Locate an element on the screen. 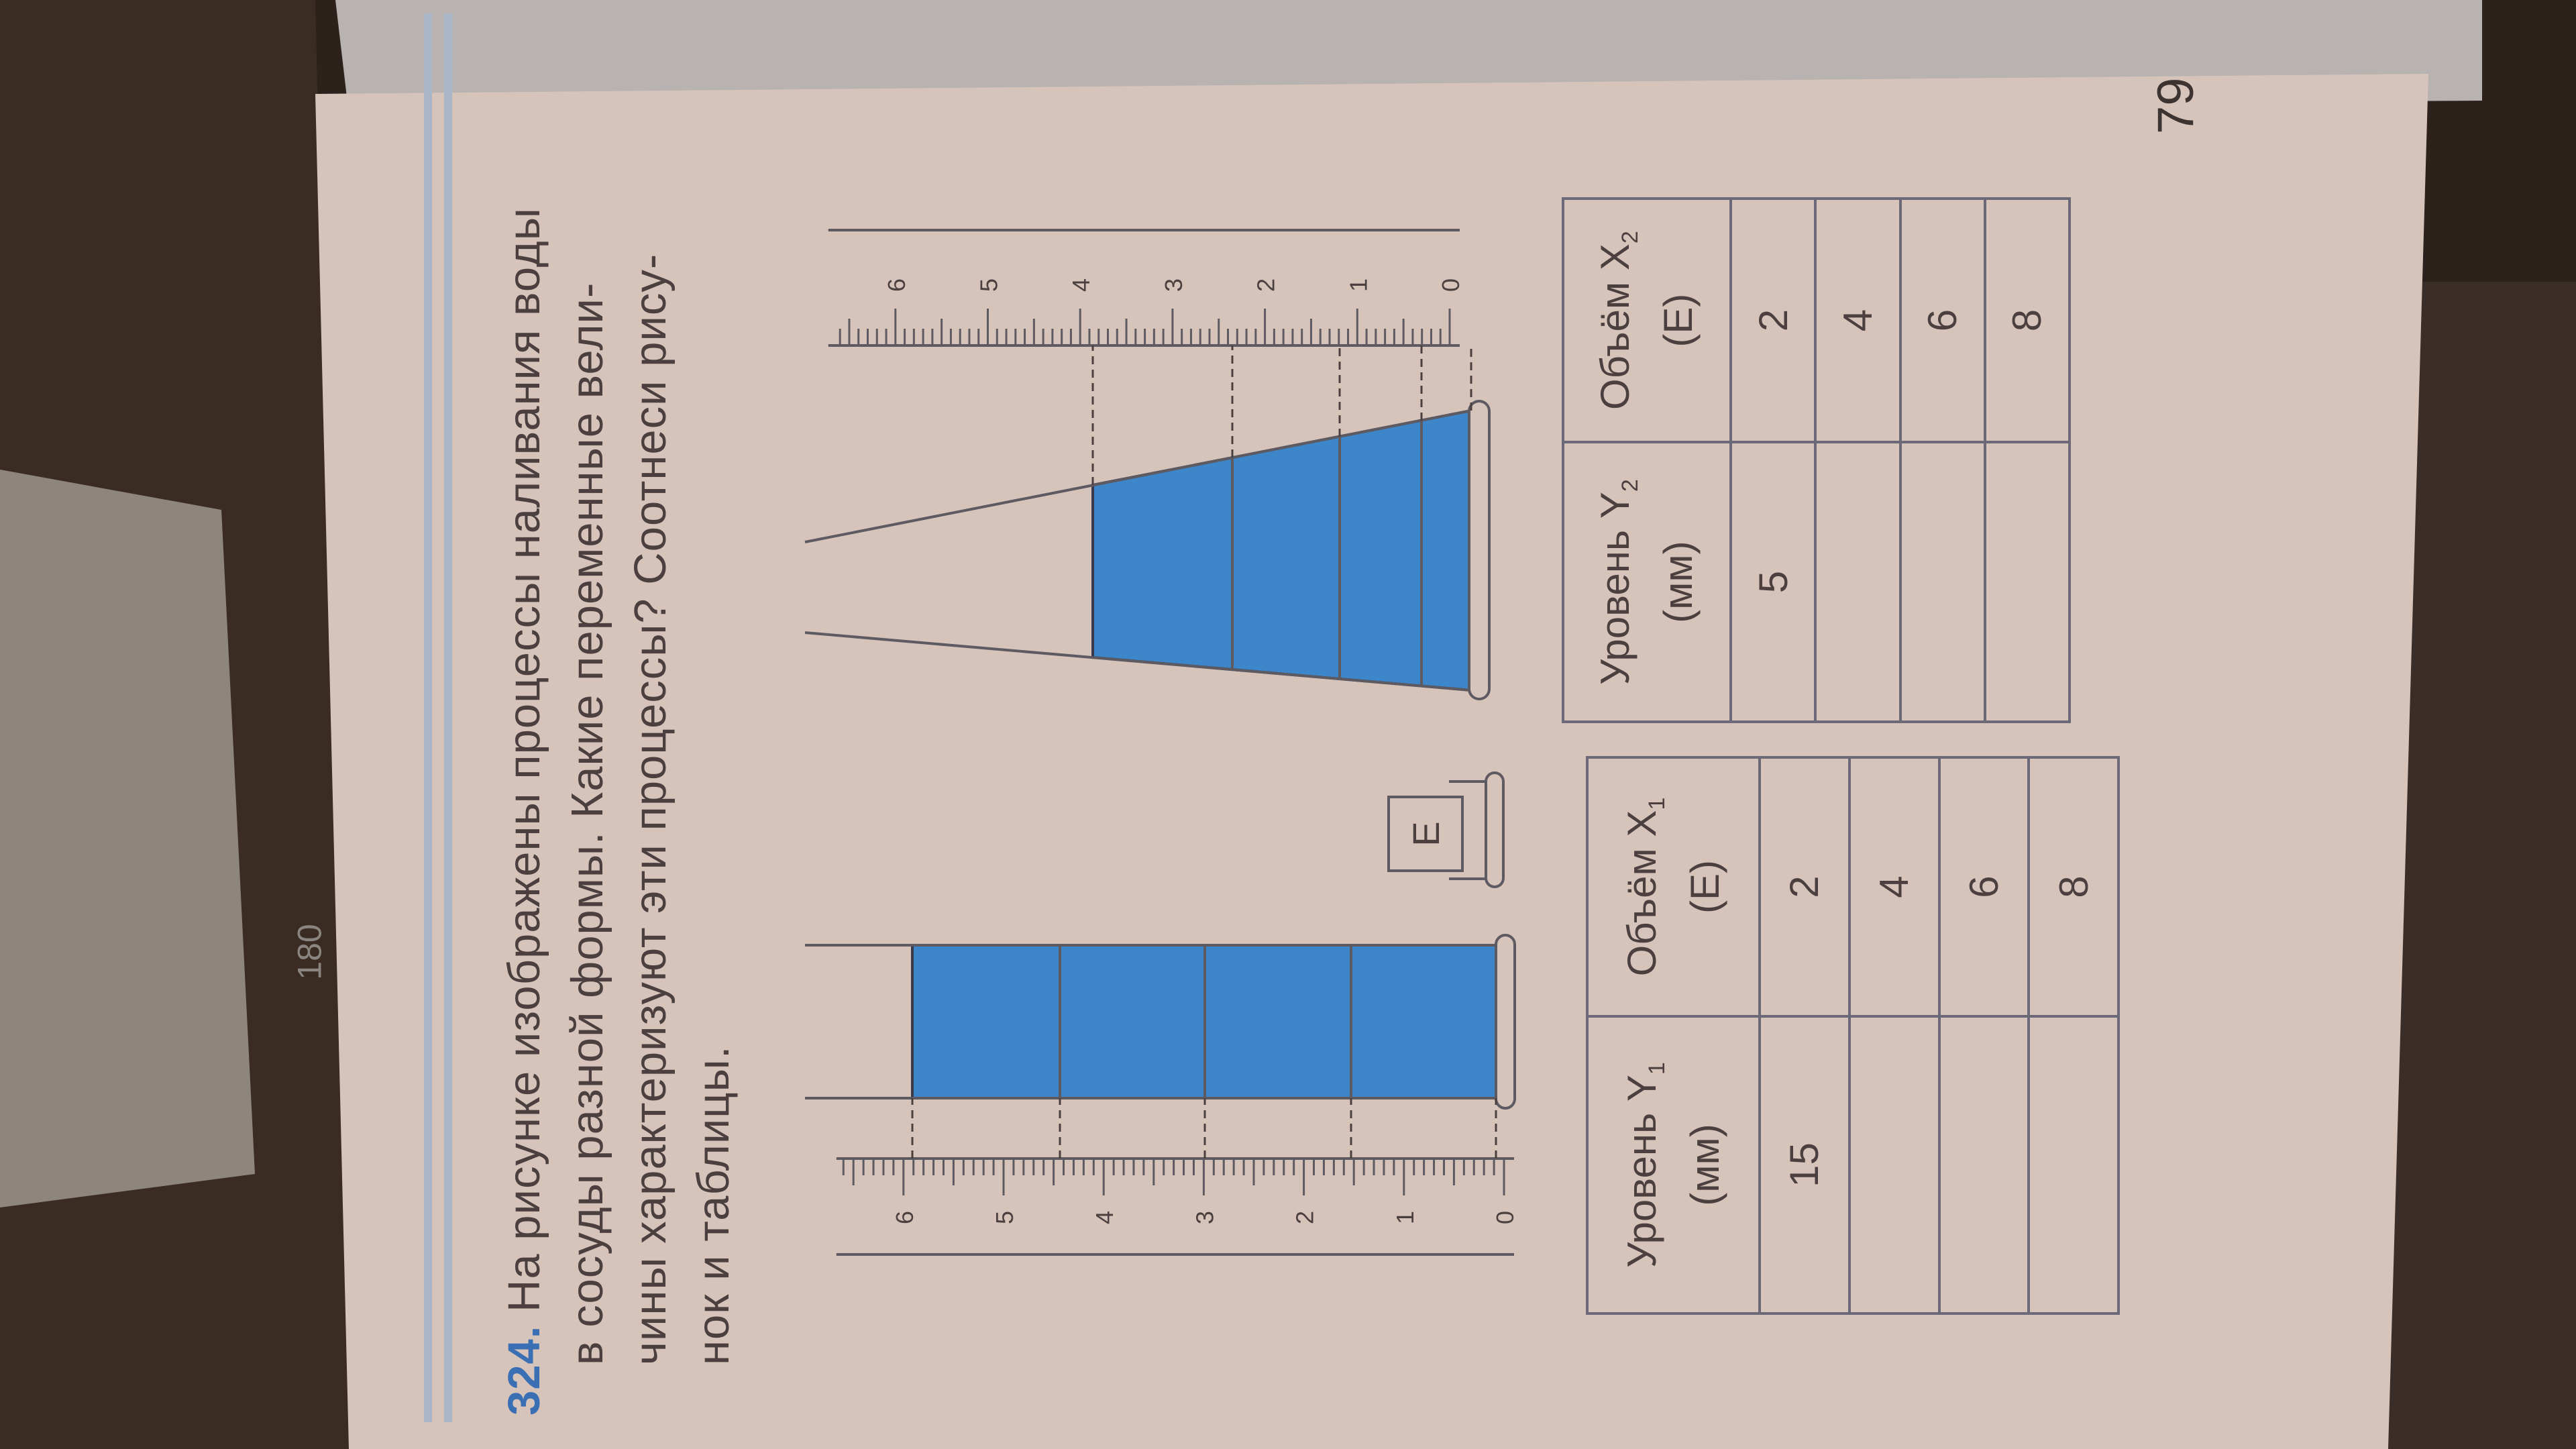 The width and height of the screenshot is (2576, 1449). table-1-header-level: Уровень Y1 (мм) is located at coordinates (1673, 1164).